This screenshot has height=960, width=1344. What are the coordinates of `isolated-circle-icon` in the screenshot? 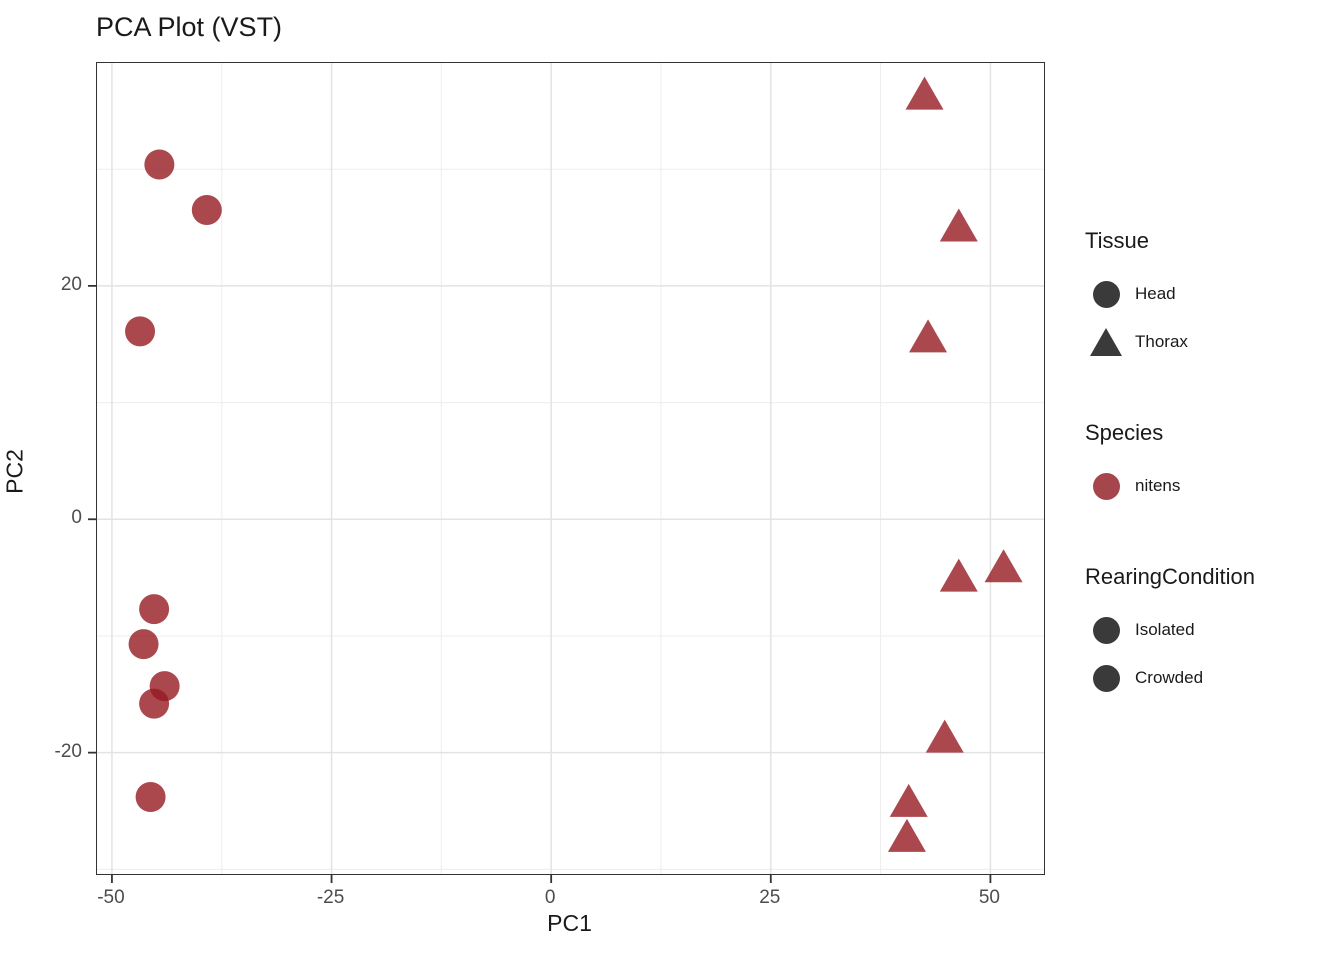 It's located at (1106, 630).